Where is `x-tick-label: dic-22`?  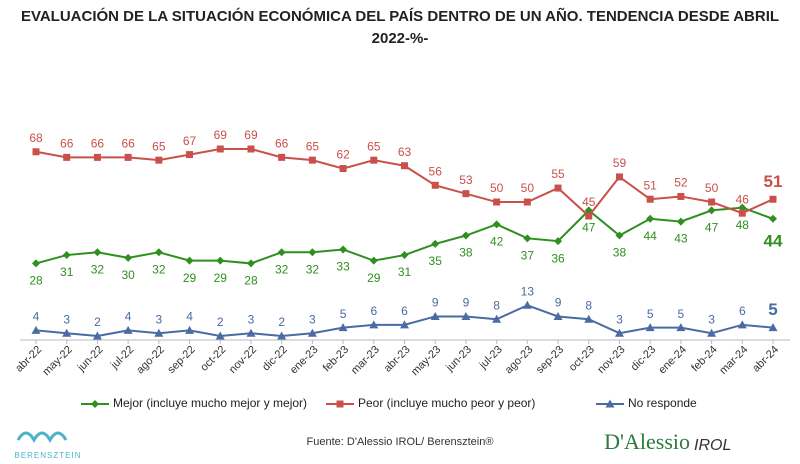
x-tick-label: dic-22 is located at coordinates (275, 359).